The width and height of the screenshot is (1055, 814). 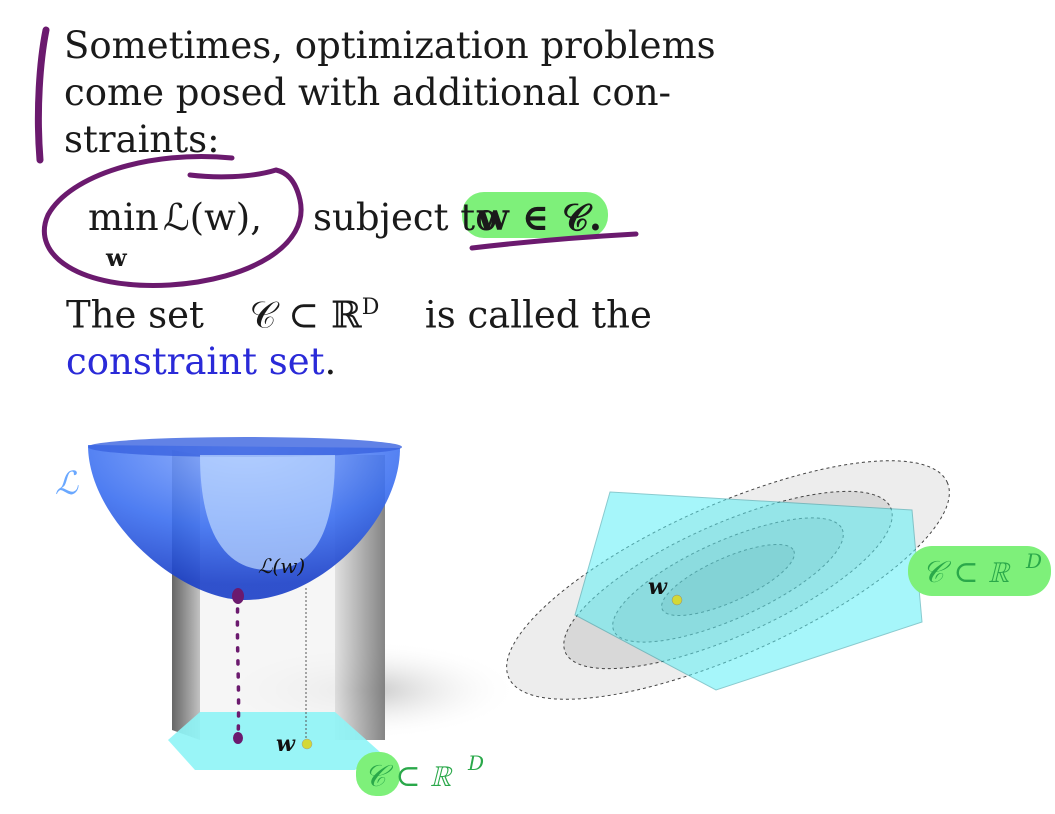 I want to click on eq-constraint: w ∈ 𝒞., so click(x=539, y=217).